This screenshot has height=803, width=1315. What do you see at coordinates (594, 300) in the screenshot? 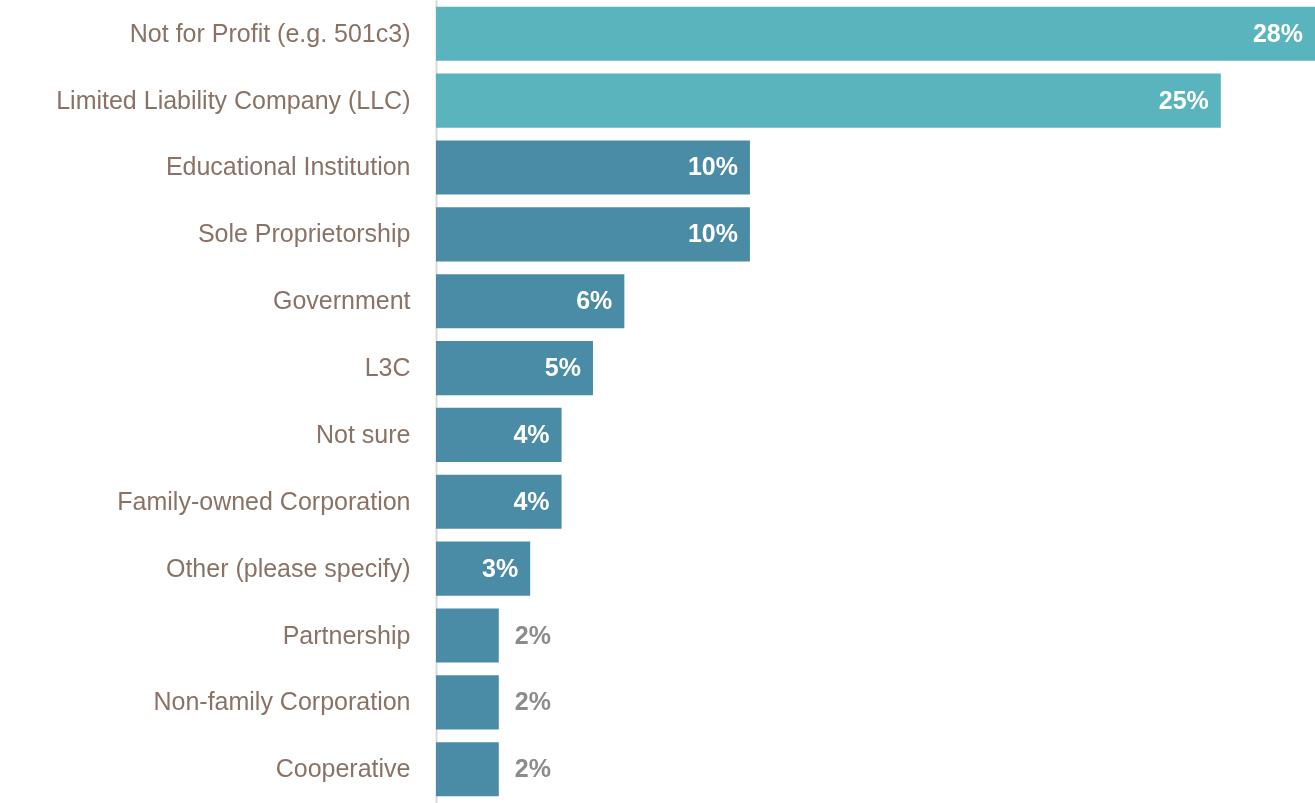
I see `data-label: 6%` at bounding box center [594, 300].